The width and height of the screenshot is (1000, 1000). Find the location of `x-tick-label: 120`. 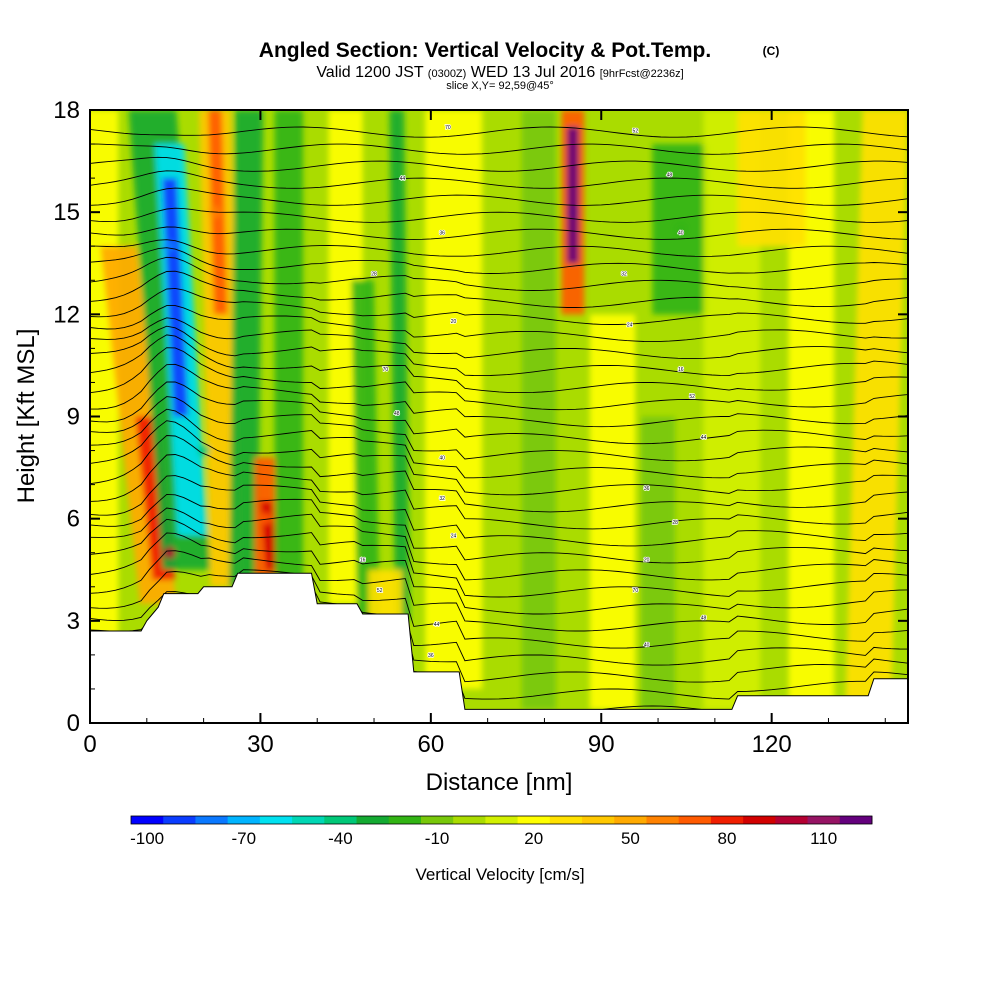

x-tick-label: 120 is located at coordinates (772, 744).